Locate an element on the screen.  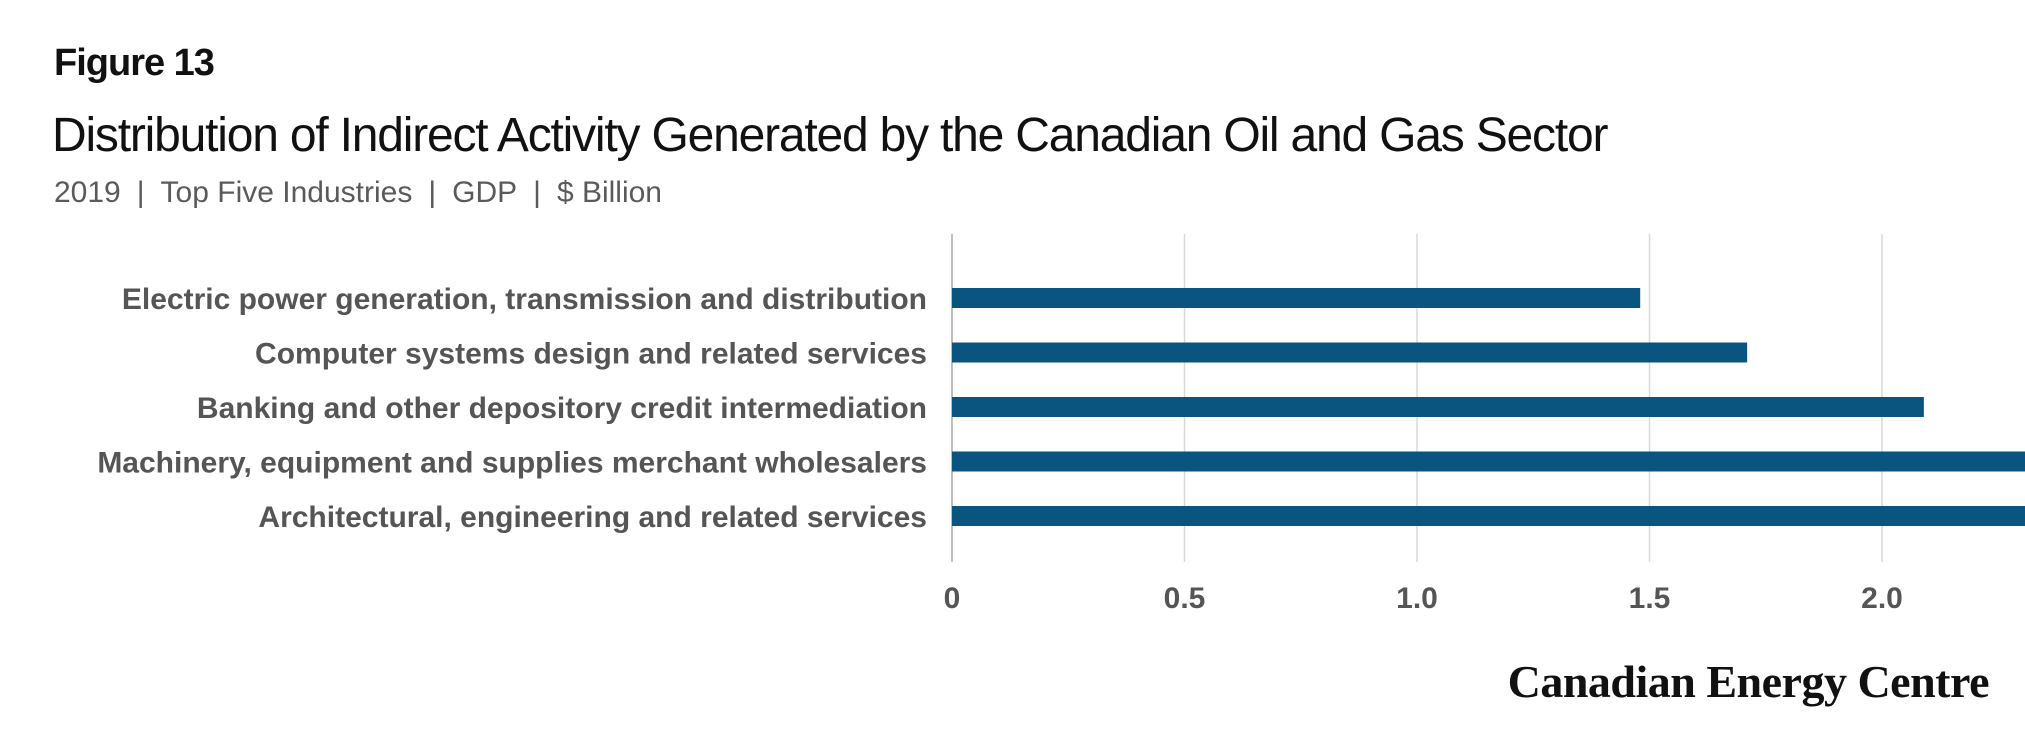
subtitle-measure: GDP is located at coordinates (485, 192).